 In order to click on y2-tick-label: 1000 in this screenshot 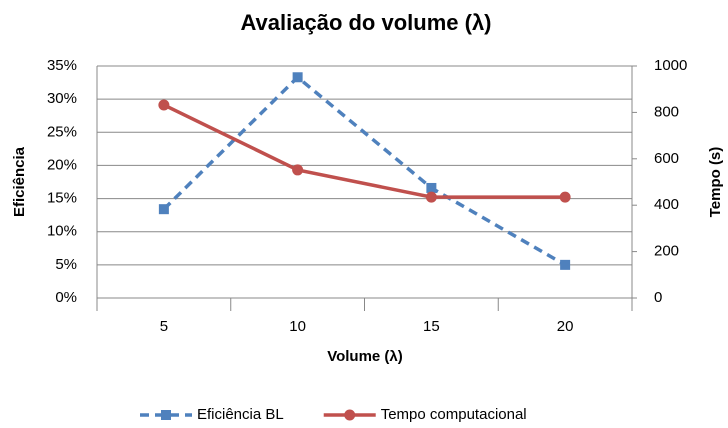, I will do `click(670, 65)`.